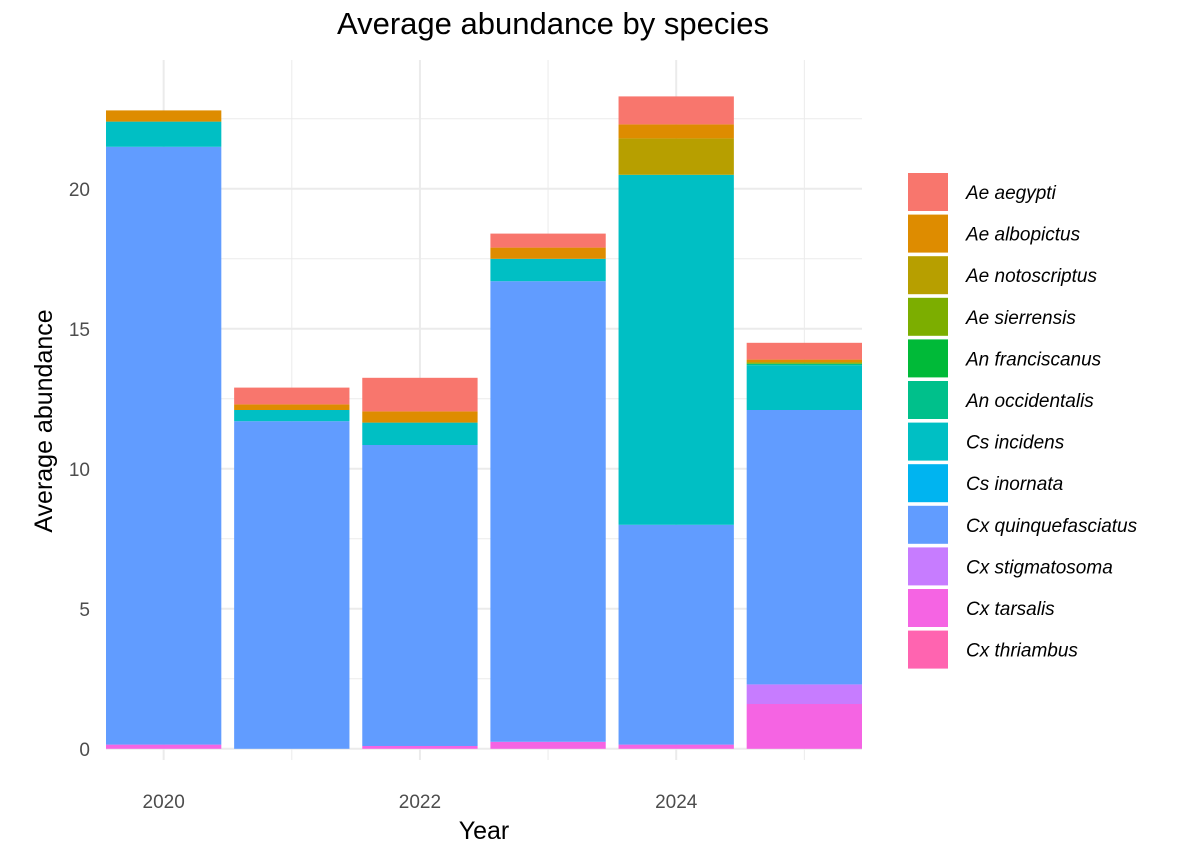 This screenshot has height=855, width=1199. I want to click on bar-segment-ae-albopictus-2021, so click(292, 407).